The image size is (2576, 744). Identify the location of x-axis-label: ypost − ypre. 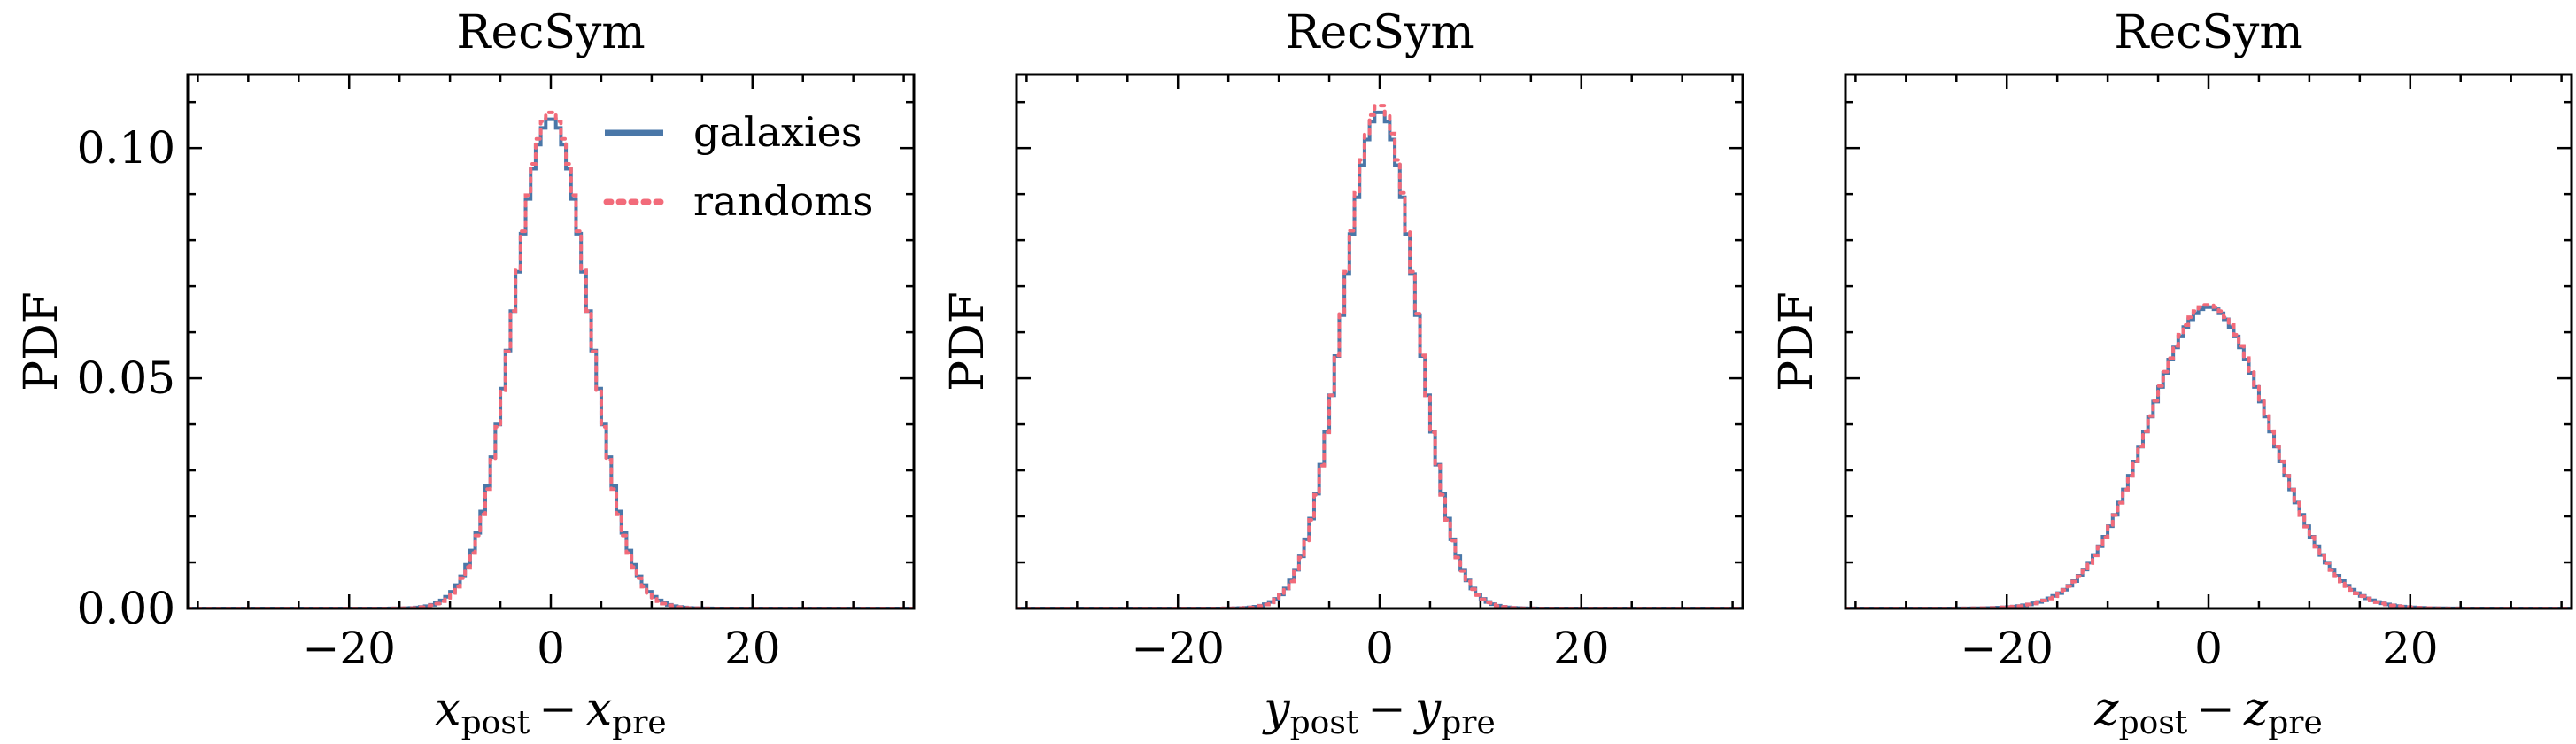
(1379, 712).